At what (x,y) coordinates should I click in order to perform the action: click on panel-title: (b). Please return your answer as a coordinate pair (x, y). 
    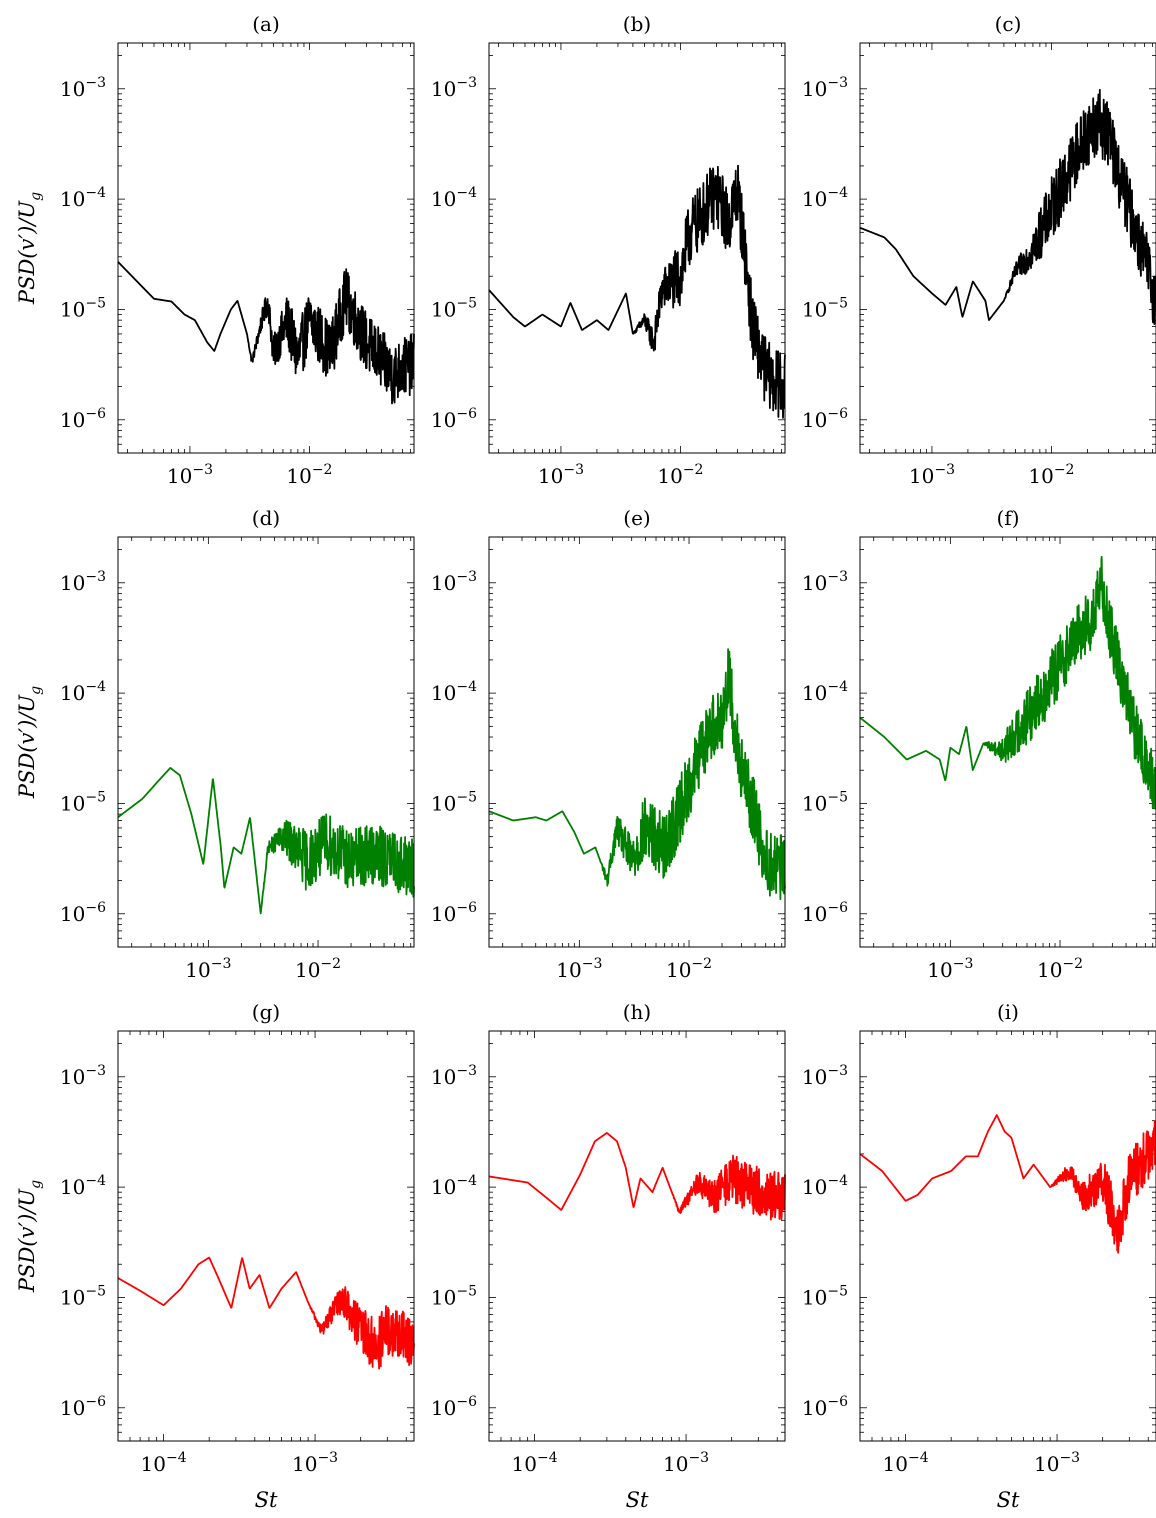
    Looking at the image, I should click on (637, 24).